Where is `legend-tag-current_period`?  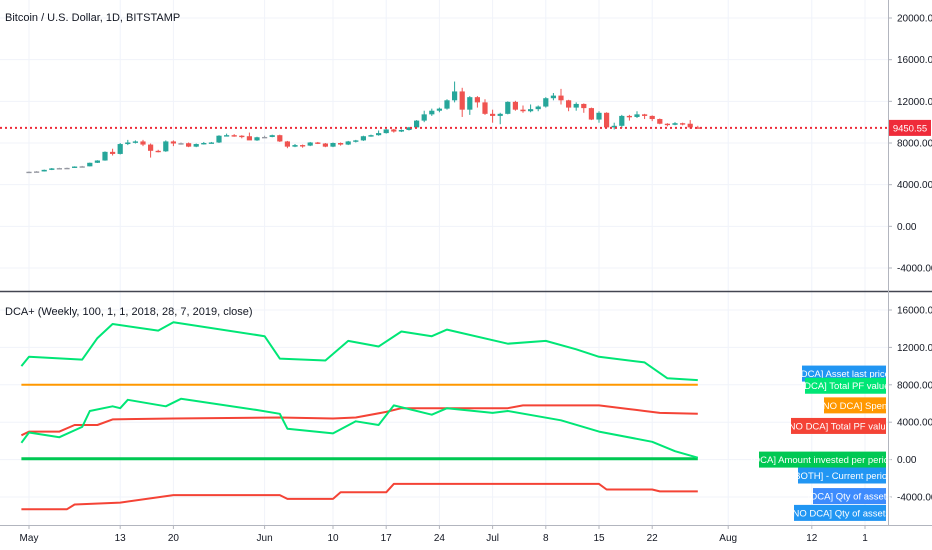
legend-tag-current_period is located at coordinates (842, 475).